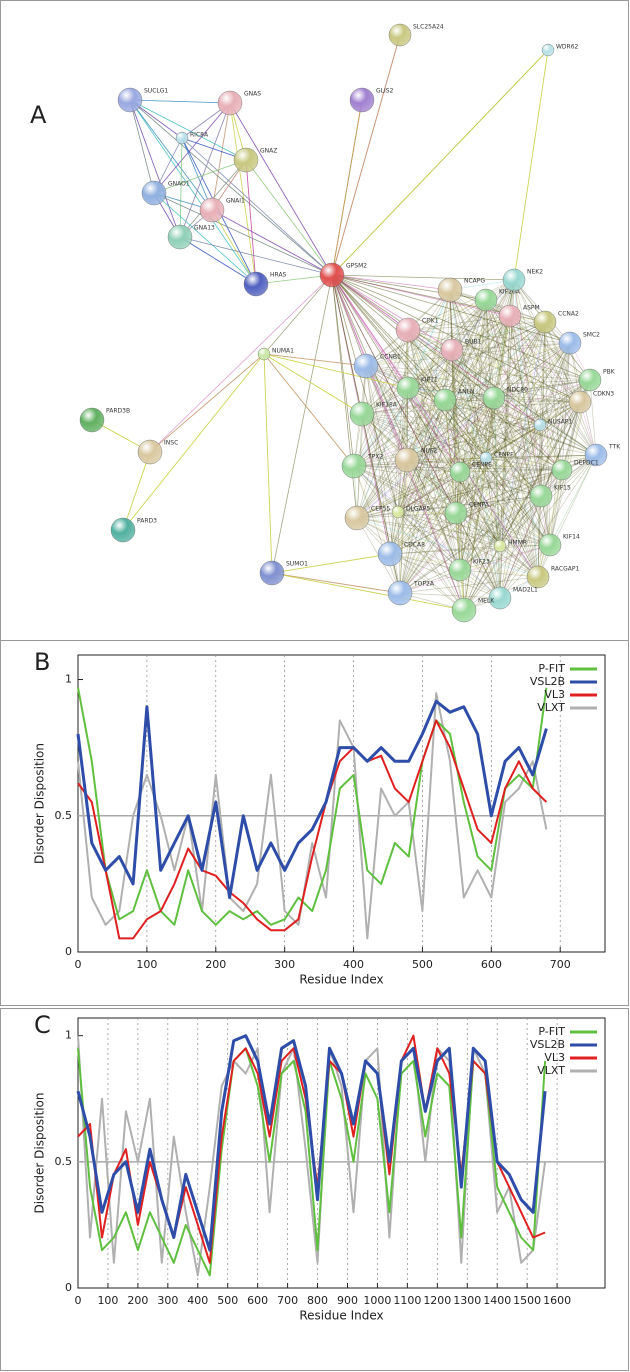 The image size is (630, 1372). I want to click on node-label: KIF23, so click(481, 562).